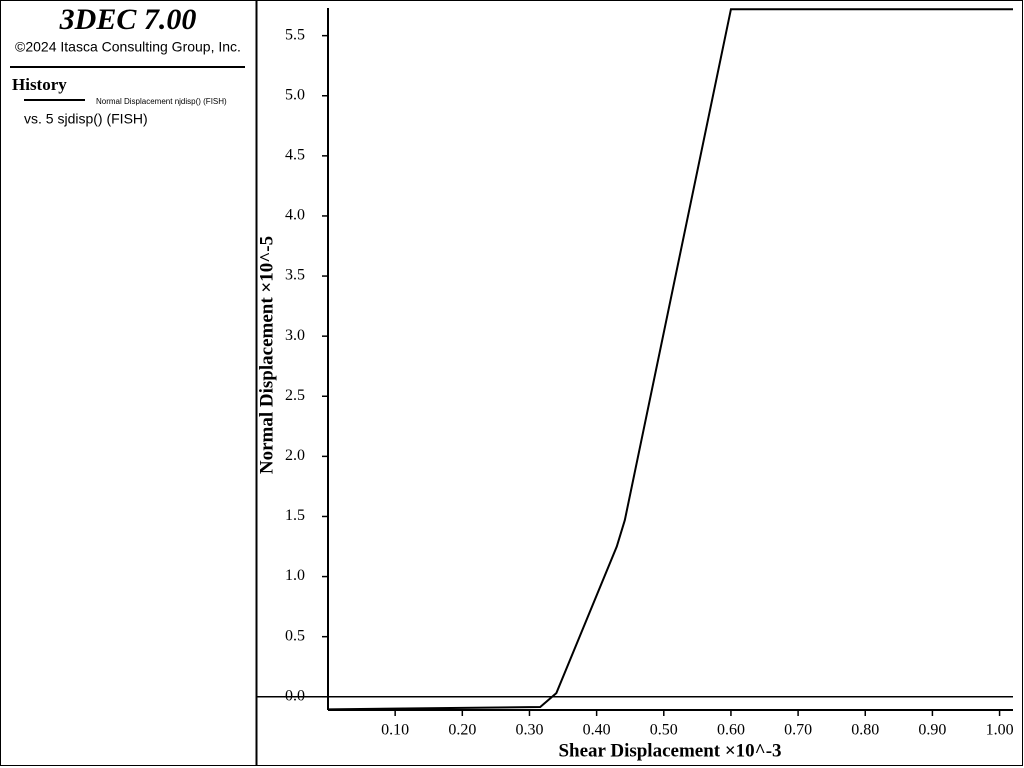  What do you see at coordinates (295, 335) in the screenshot?
I see `y-tick-label: 3.0` at bounding box center [295, 335].